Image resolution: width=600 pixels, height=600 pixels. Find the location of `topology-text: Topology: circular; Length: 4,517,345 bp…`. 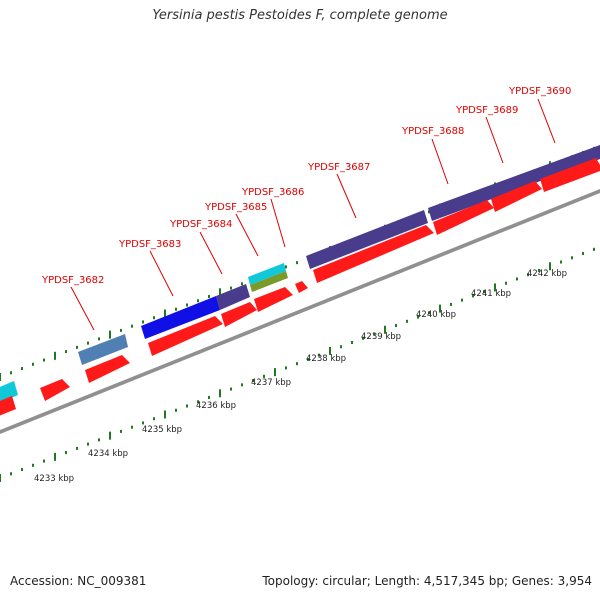

topology-text: Topology: circular; Length: 4,517,345 bp… is located at coordinates (427, 581).